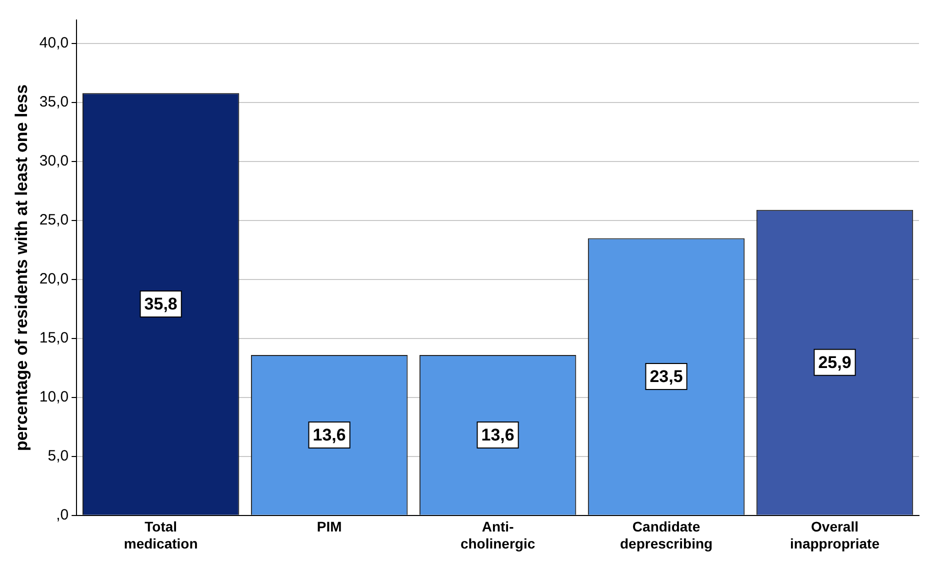 Image resolution: width=937 pixels, height=565 pixels. What do you see at coordinates (21, 267) in the screenshot?
I see `y-axis-title: percentage of residents with at least one less` at bounding box center [21, 267].